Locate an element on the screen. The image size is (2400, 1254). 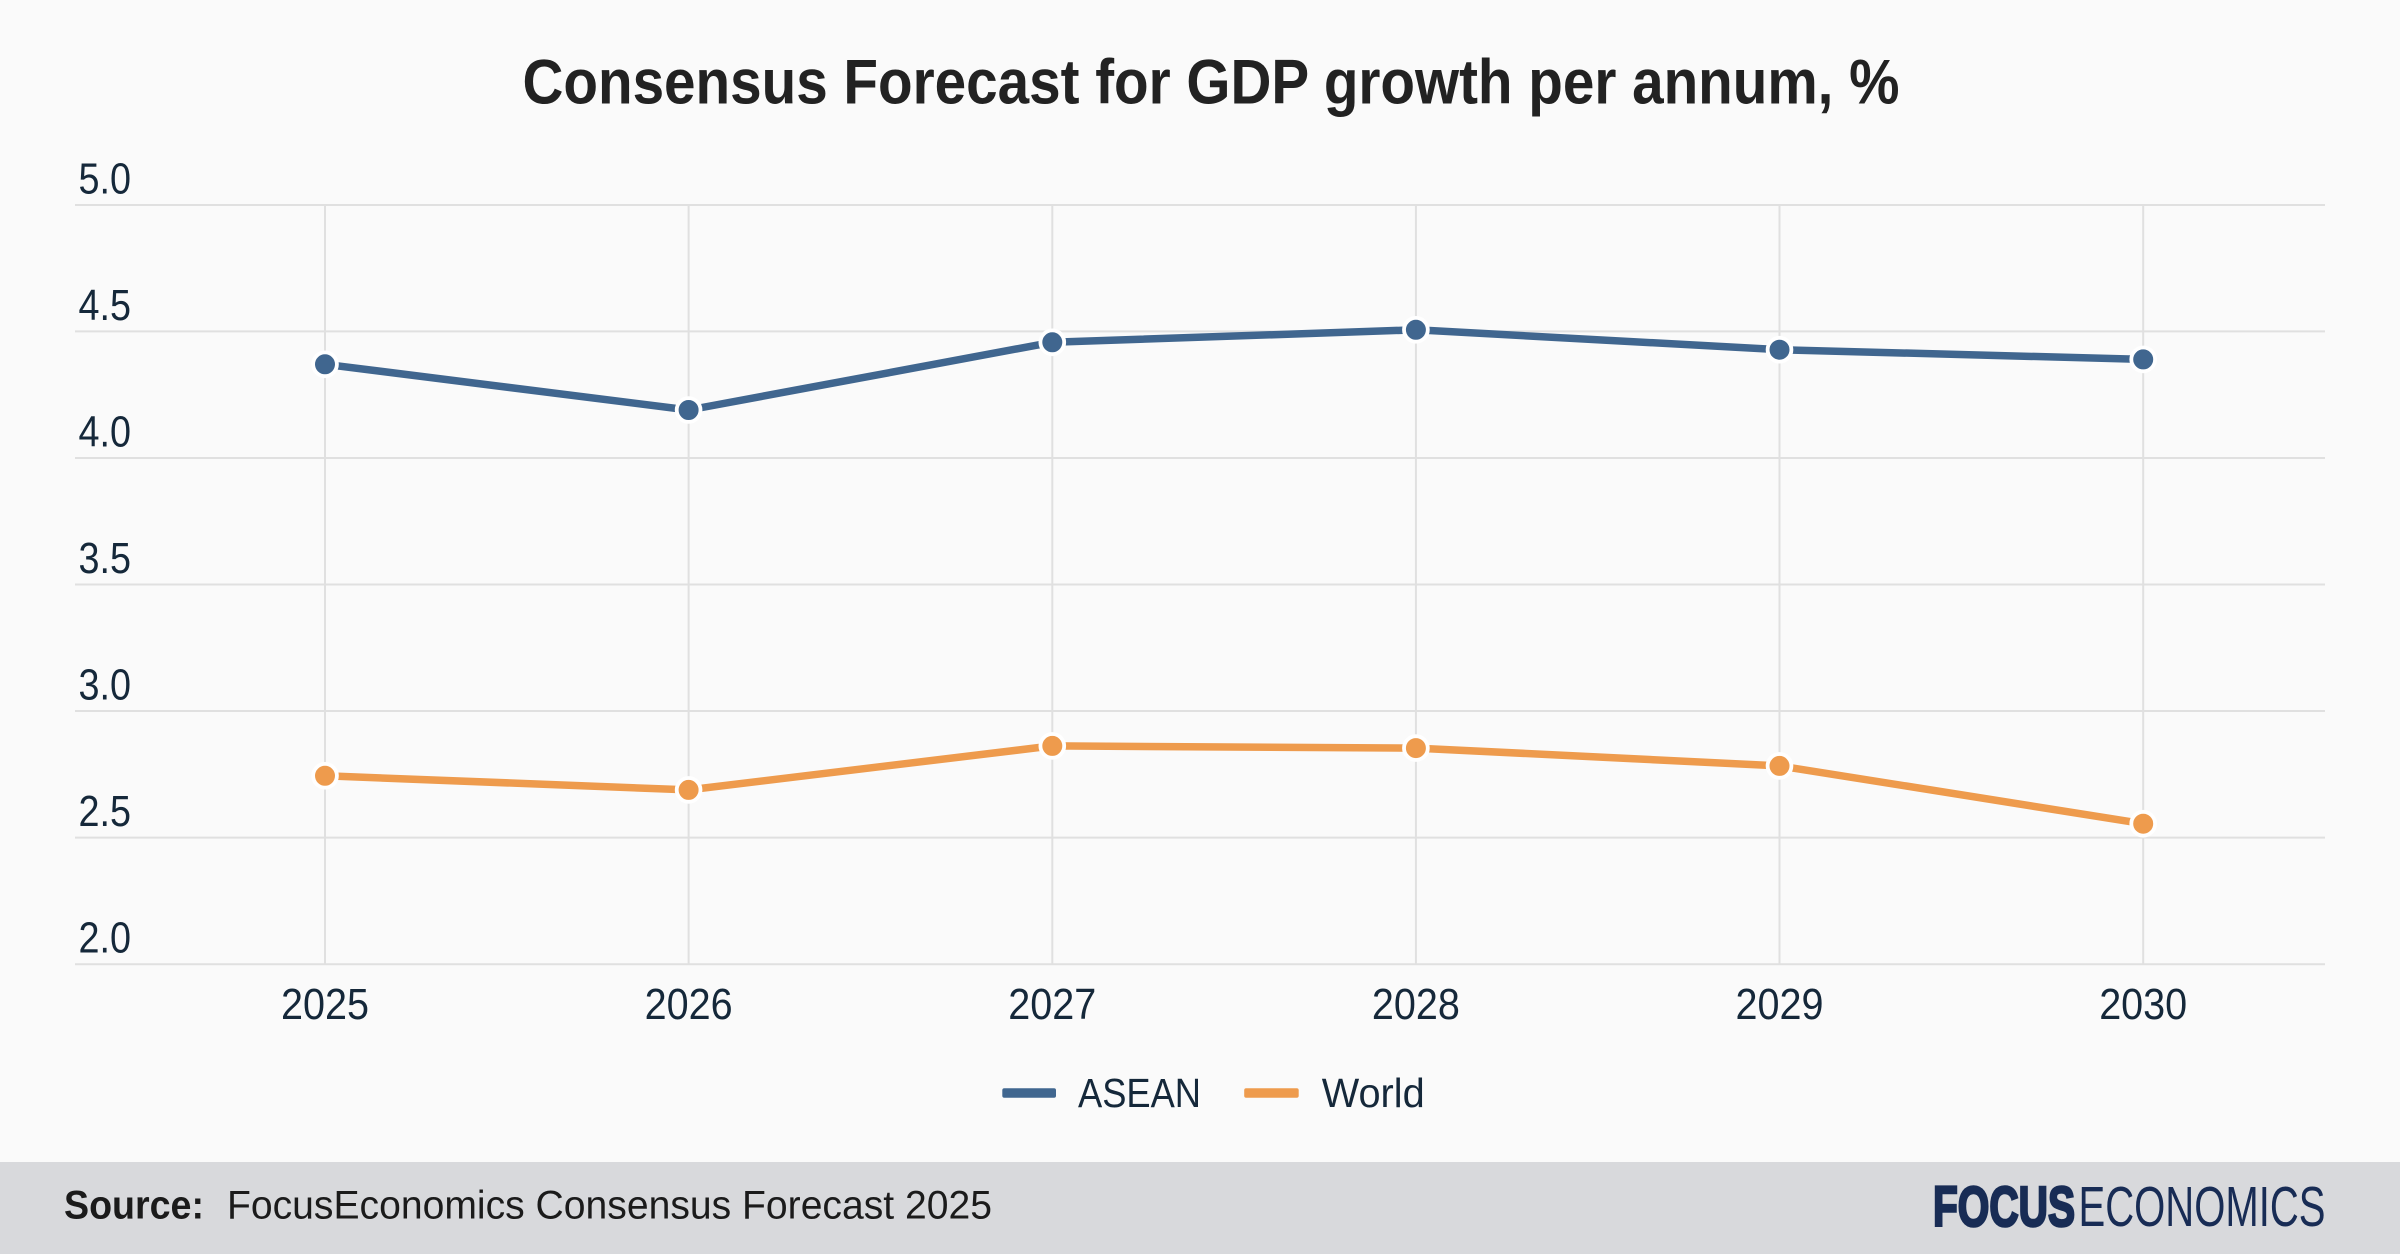
svg-text: ECONOMICS is located at coordinates (2202, 1207).